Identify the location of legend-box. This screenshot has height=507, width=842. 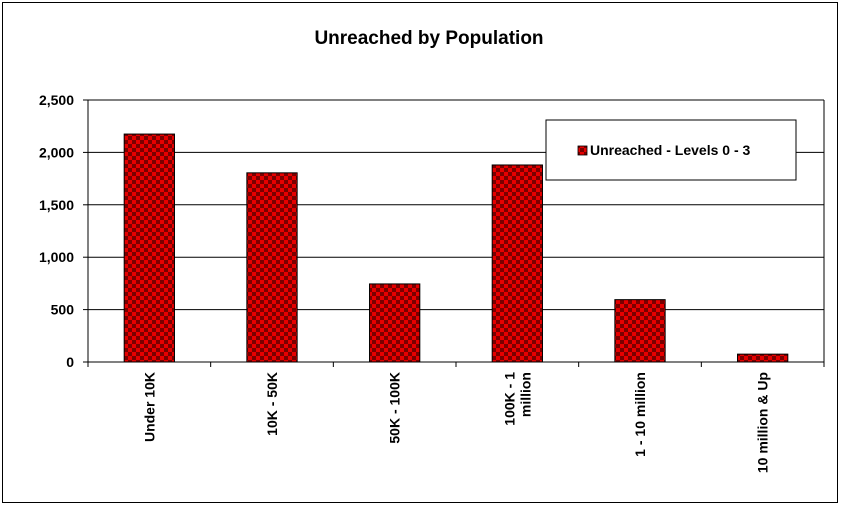
(671, 150).